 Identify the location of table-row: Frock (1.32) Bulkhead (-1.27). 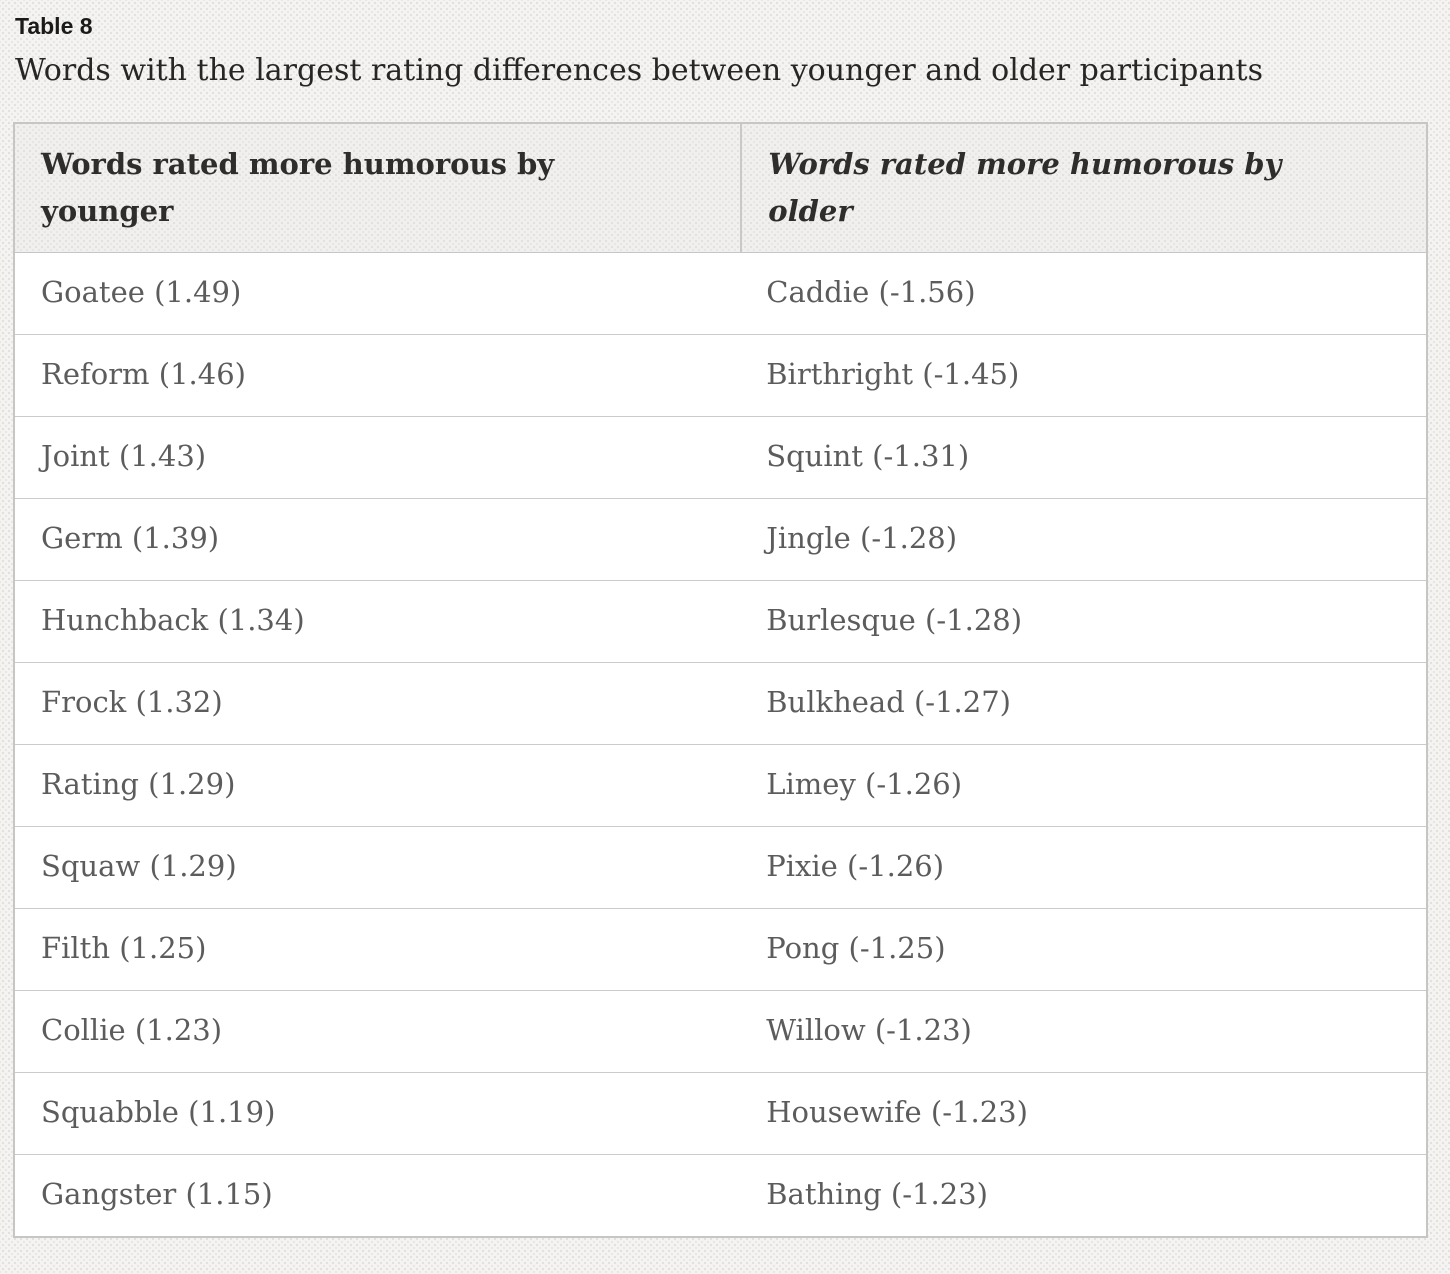
(720, 704).